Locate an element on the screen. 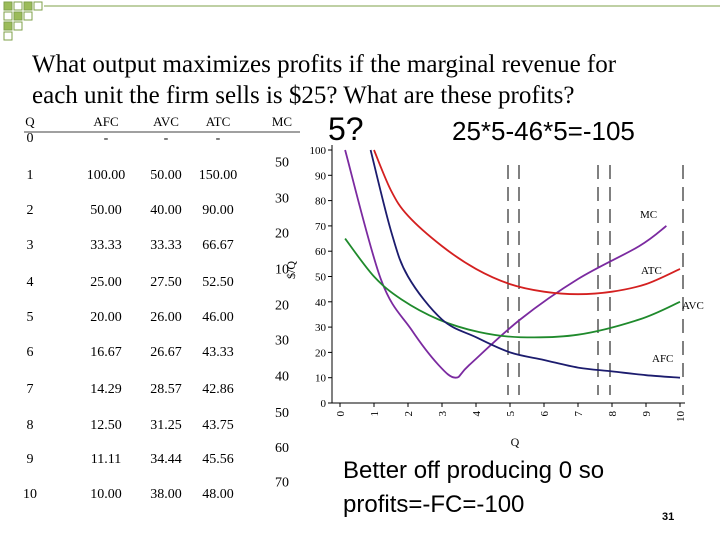  mc-cell: 10 is located at coordinates (282, 270).